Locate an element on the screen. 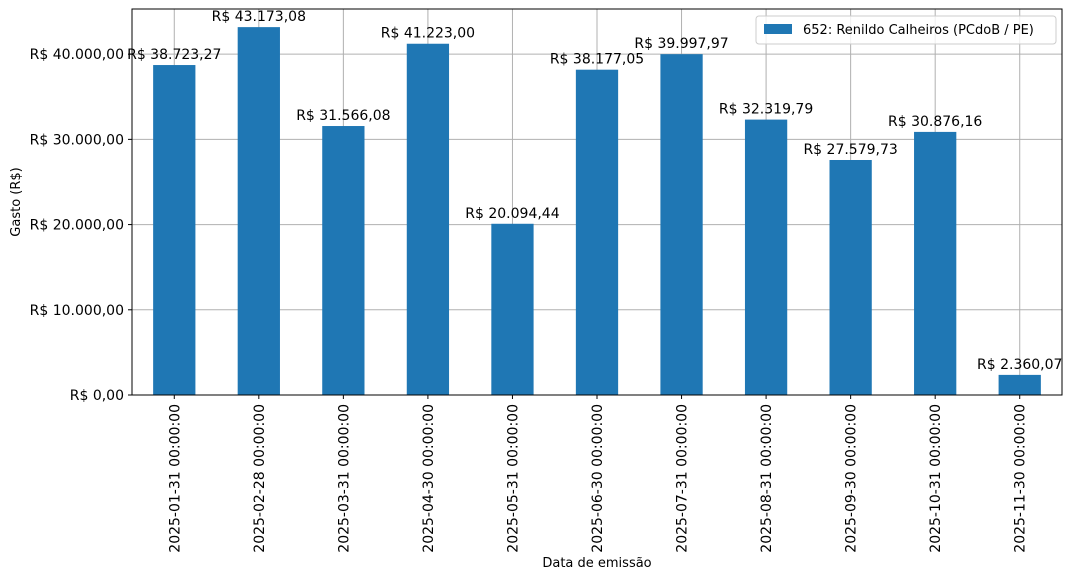  bar-value-label: R$ 38.723,27 is located at coordinates (174, 55).